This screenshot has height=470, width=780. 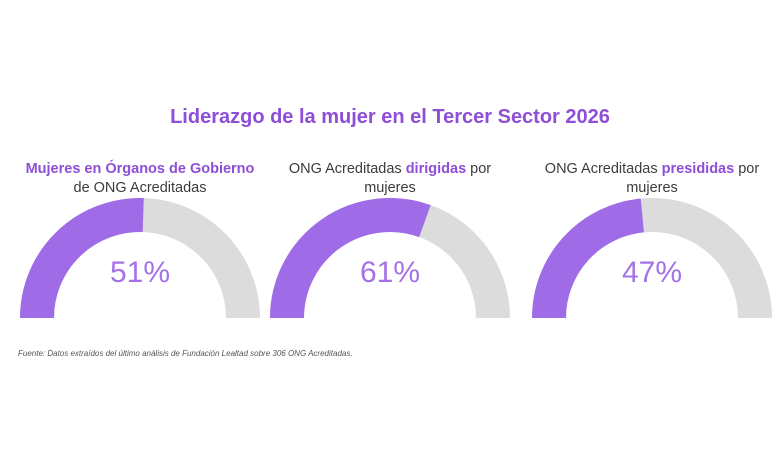 What do you see at coordinates (436, 169) in the screenshot?
I see `label-highlight: dirigidas` at bounding box center [436, 169].